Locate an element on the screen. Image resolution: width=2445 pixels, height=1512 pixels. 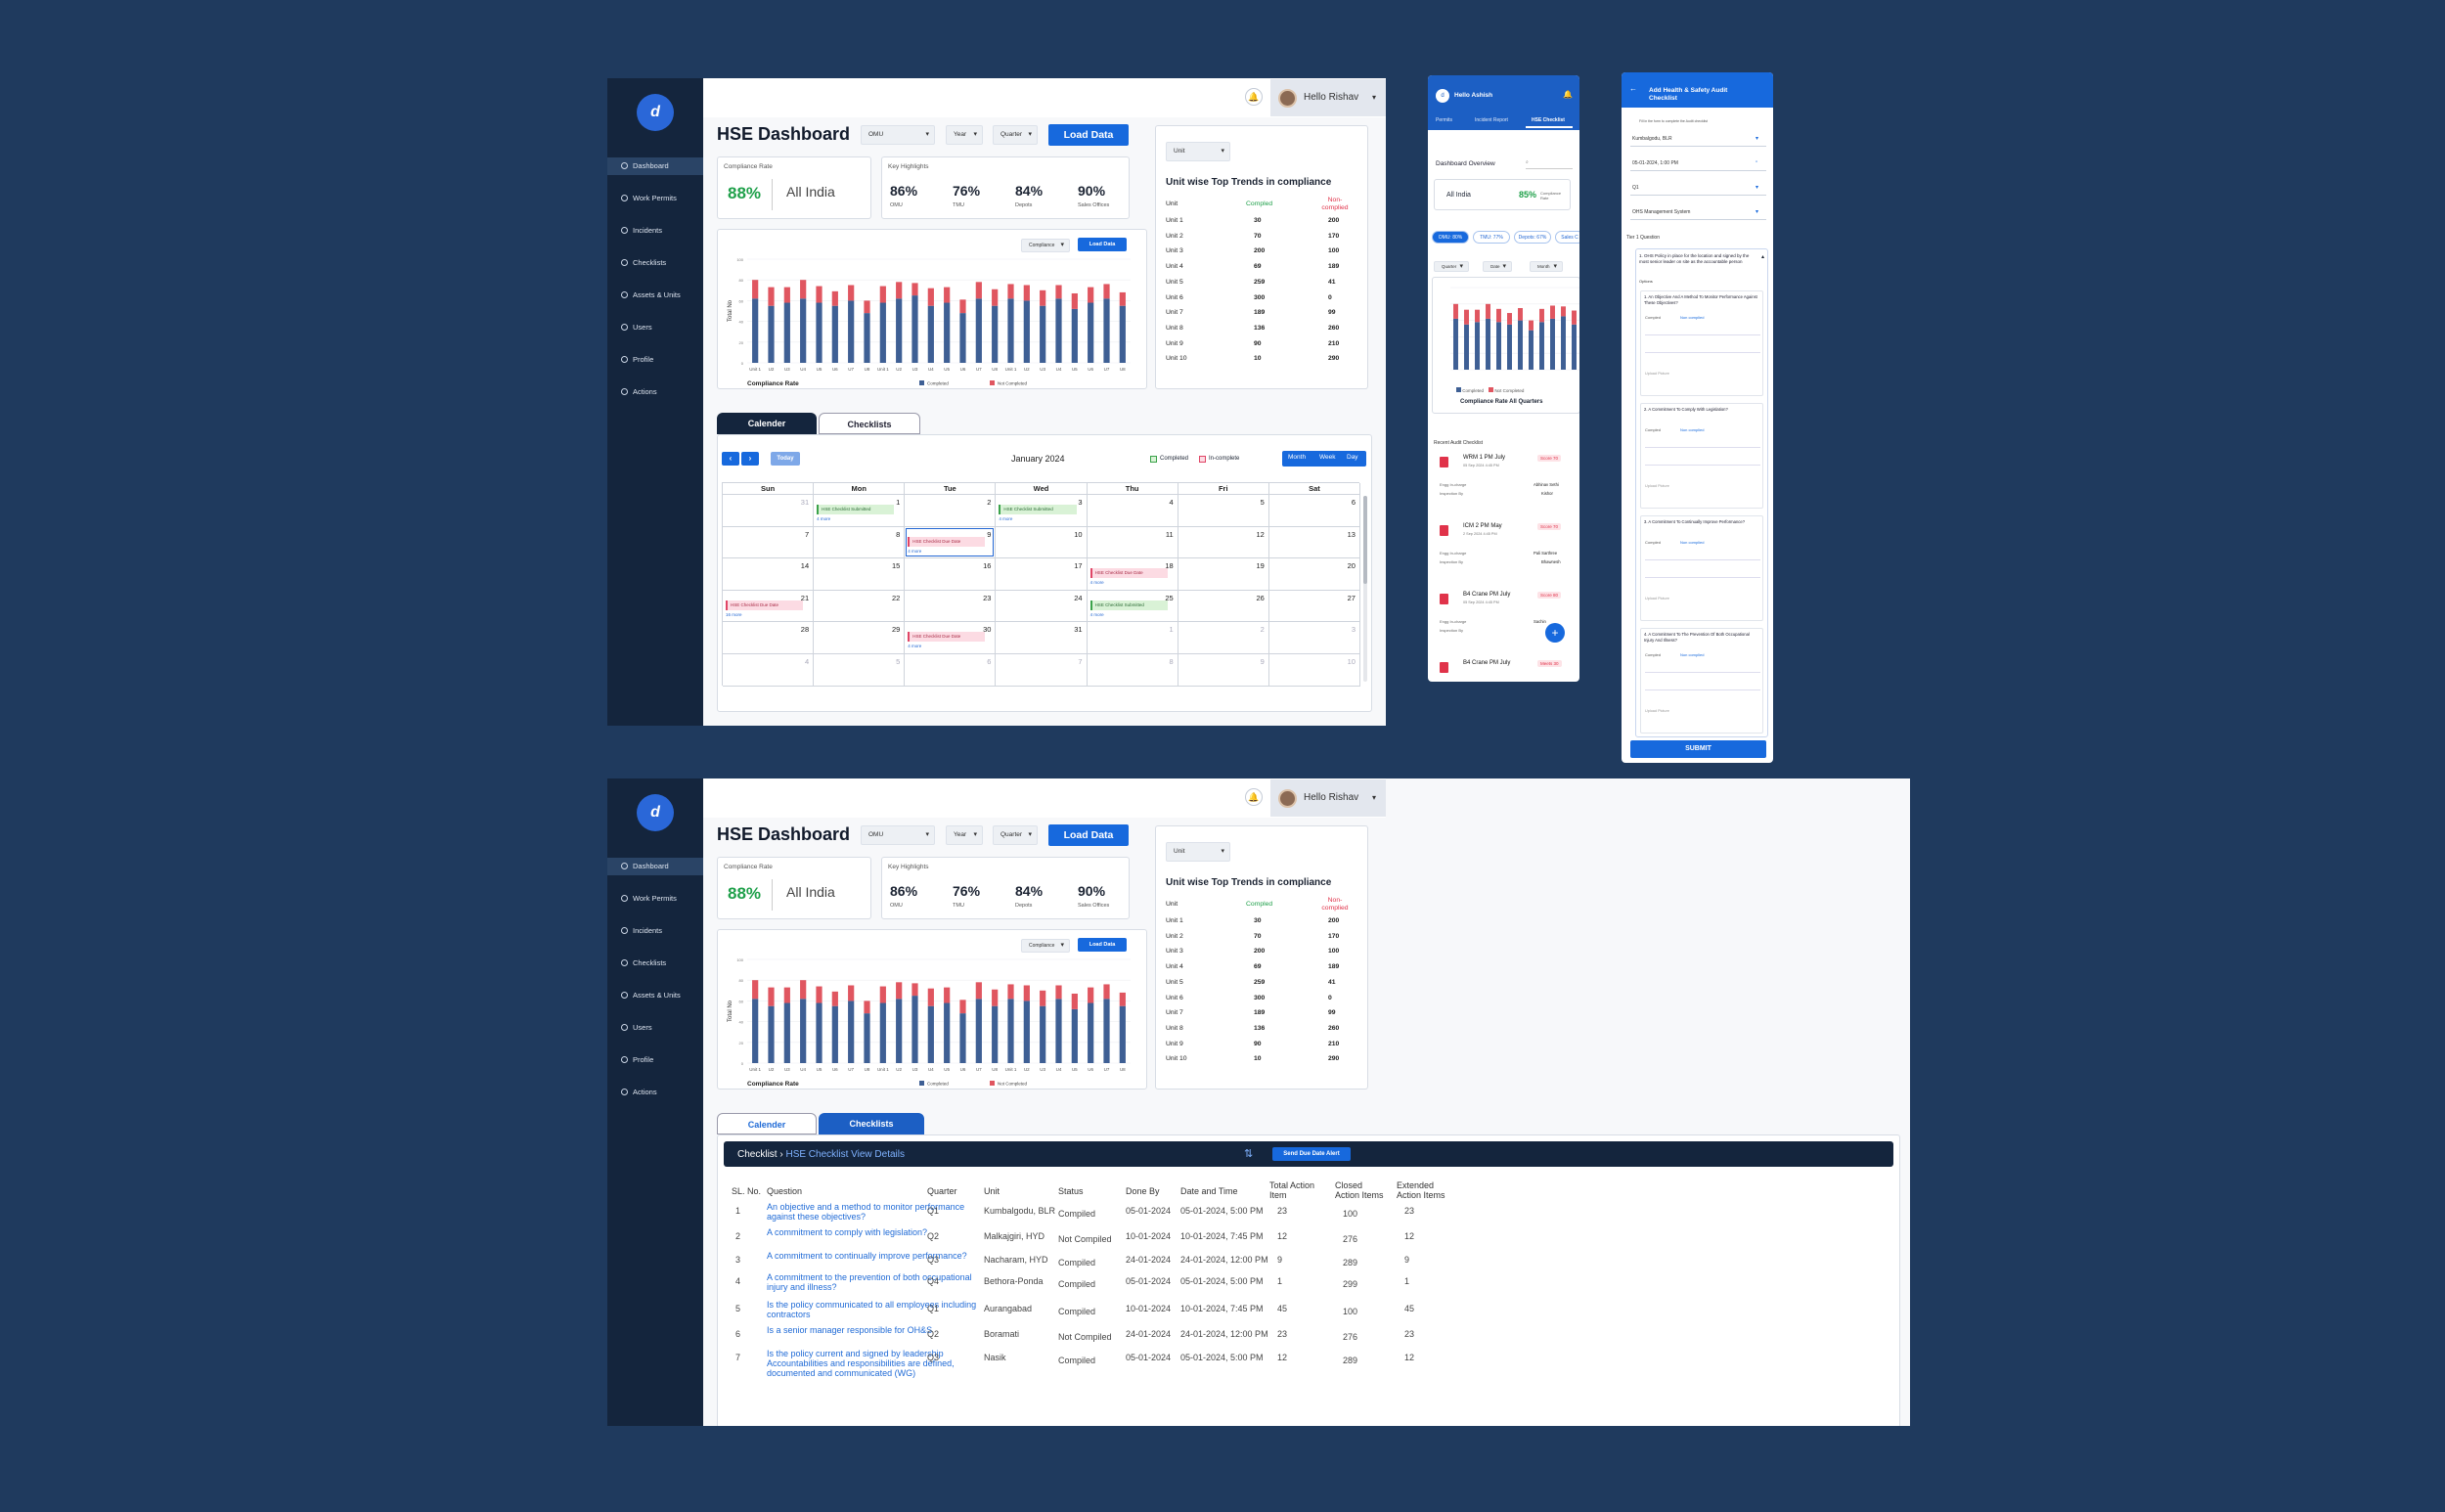
calendar-day: 26 is located at coordinates (1223, 607).